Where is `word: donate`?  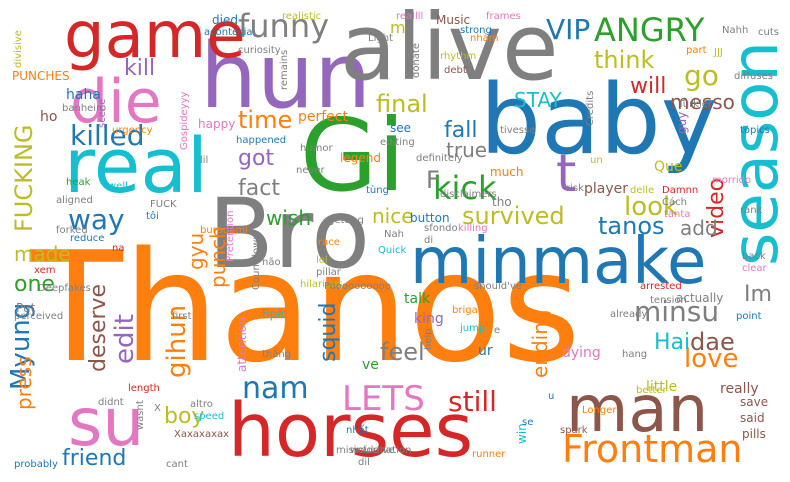
word: donate is located at coordinates (416, 60).